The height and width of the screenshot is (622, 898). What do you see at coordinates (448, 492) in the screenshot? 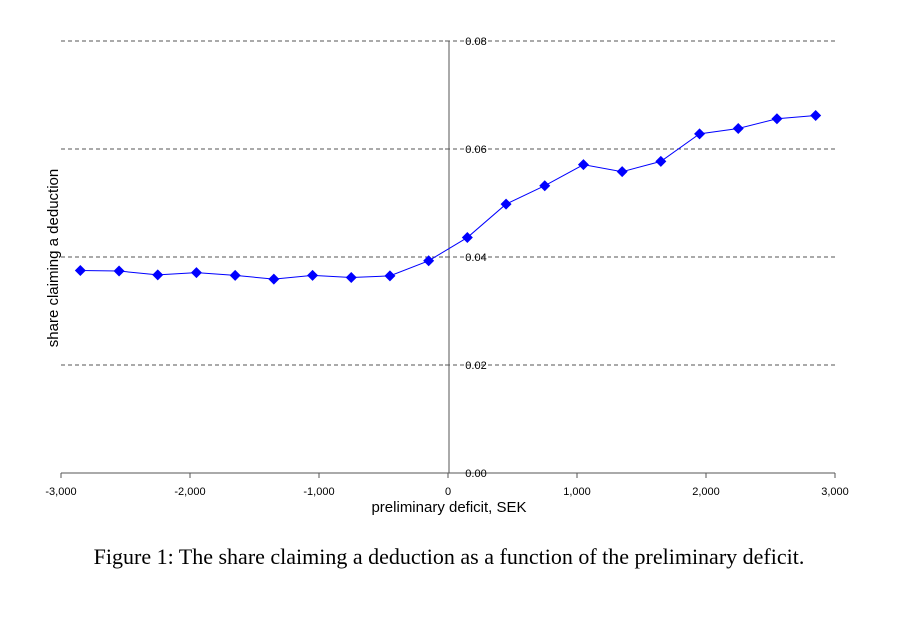
I see `x-tick-label: 0` at bounding box center [448, 492].